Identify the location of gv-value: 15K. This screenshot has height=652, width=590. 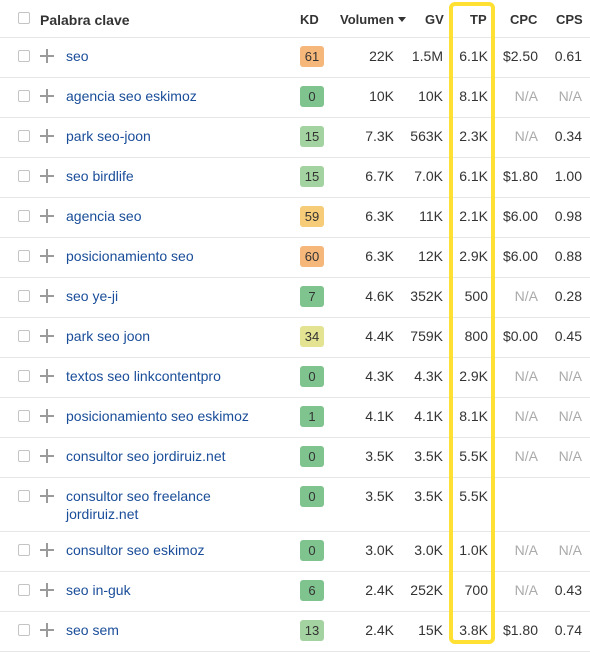
(430, 630).